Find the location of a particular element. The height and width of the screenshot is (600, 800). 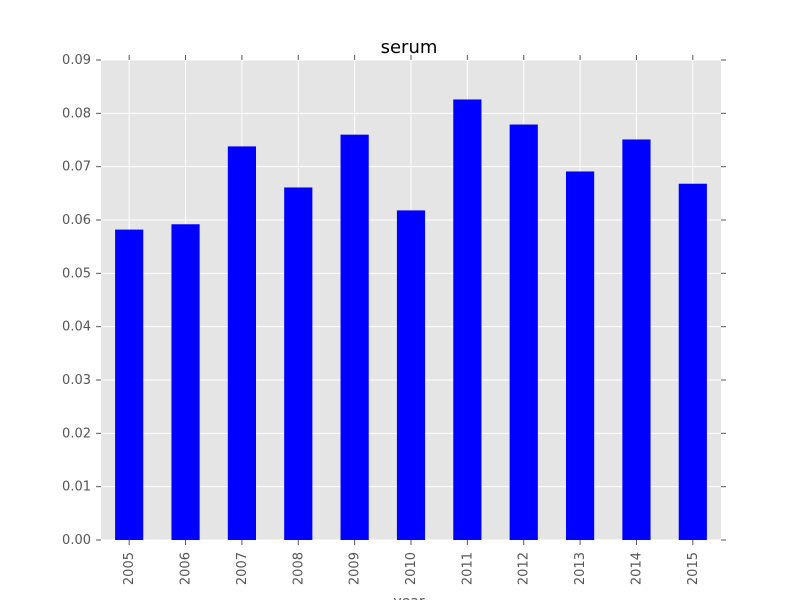

bar-2012 is located at coordinates (523, 332).